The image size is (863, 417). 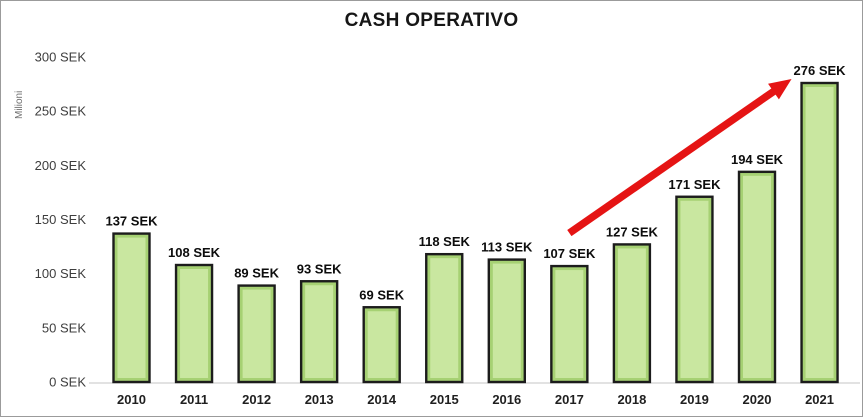 I want to click on y-tick-label-200: 200 SEK, so click(x=61, y=165).